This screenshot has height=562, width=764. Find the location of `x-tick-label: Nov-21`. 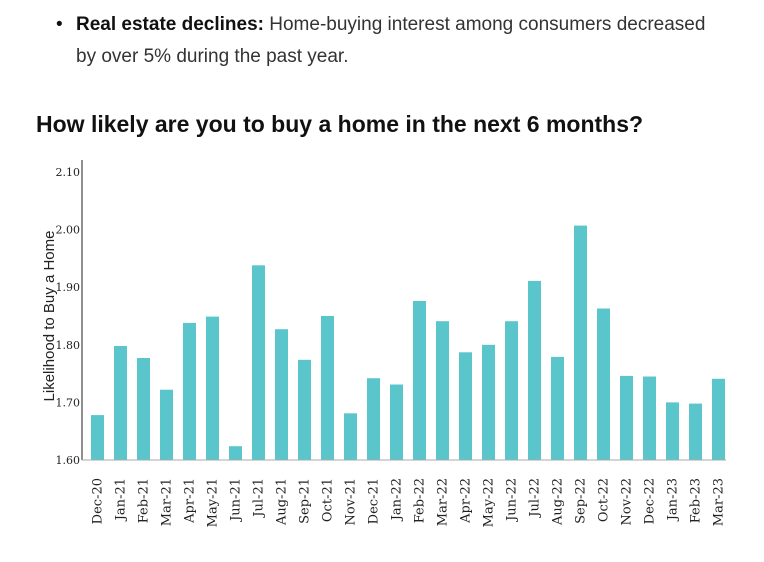

x-tick-label: Nov-21 is located at coordinates (351, 501).